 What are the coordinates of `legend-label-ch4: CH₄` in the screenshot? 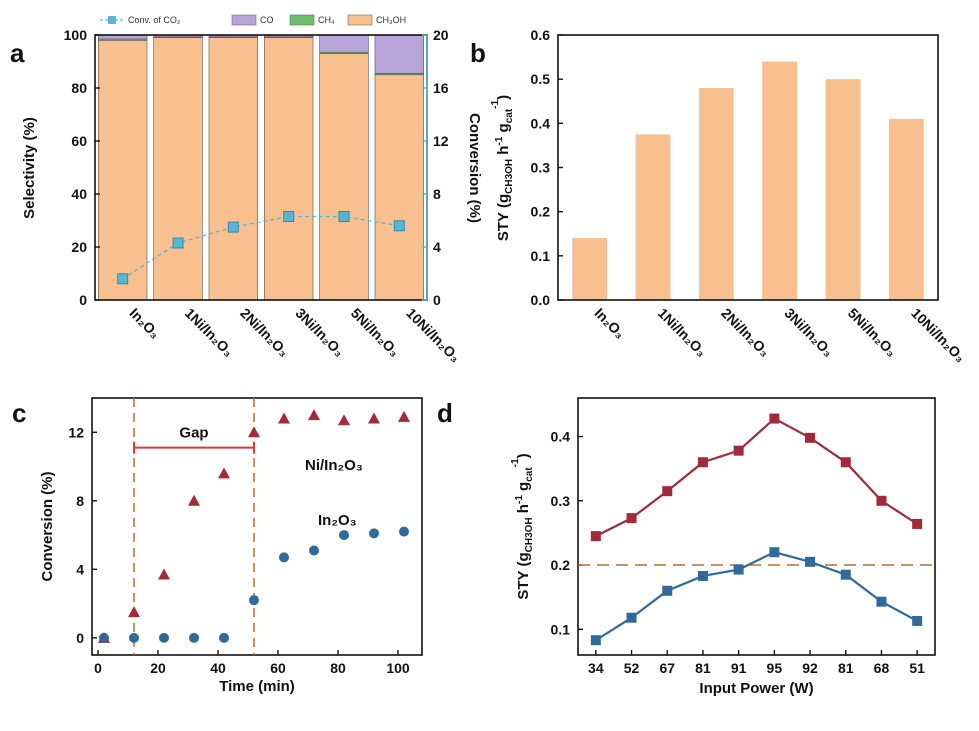 It's located at (326, 20).